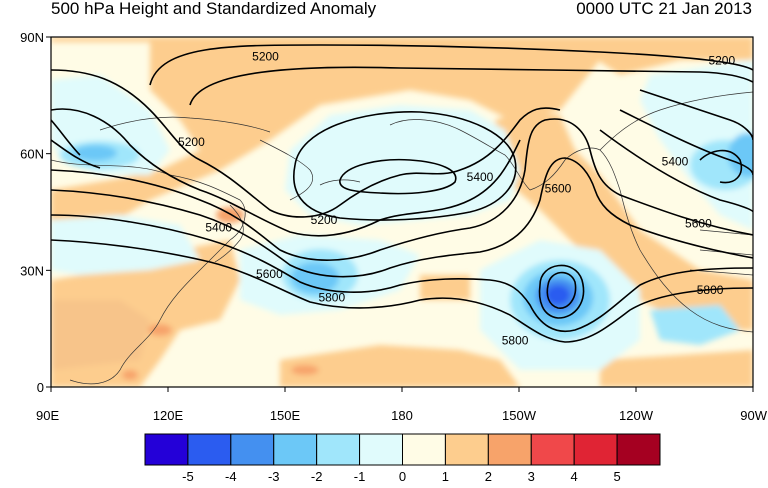 This screenshot has height=488, width=768. I want to click on colorbar-label: -4, so click(231, 476).